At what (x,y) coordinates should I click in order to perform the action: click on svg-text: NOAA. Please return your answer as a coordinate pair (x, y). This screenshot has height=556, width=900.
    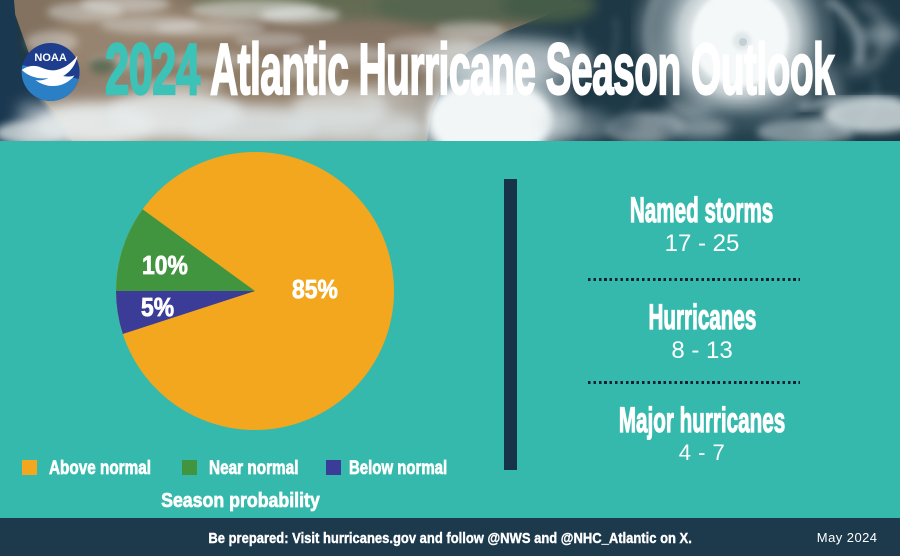
    Looking at the image, I should click on (50, 58).